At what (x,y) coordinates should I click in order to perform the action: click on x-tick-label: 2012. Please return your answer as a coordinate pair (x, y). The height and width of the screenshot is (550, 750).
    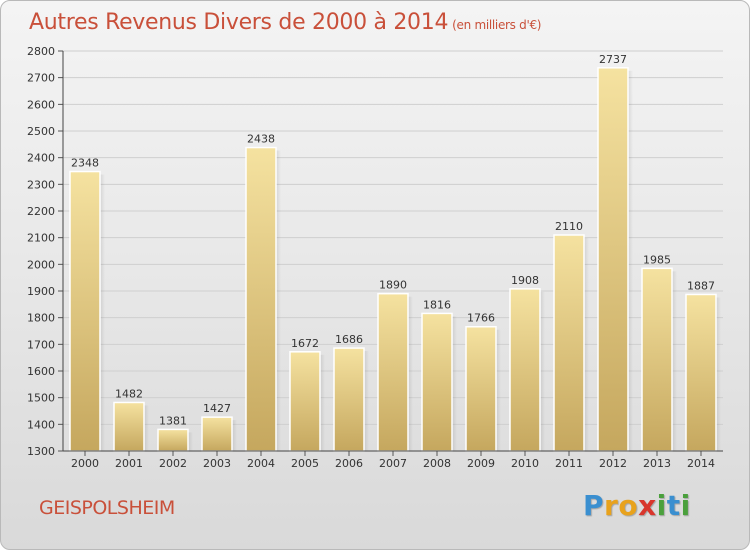
    Looking at the image, I should click on (613, 463).